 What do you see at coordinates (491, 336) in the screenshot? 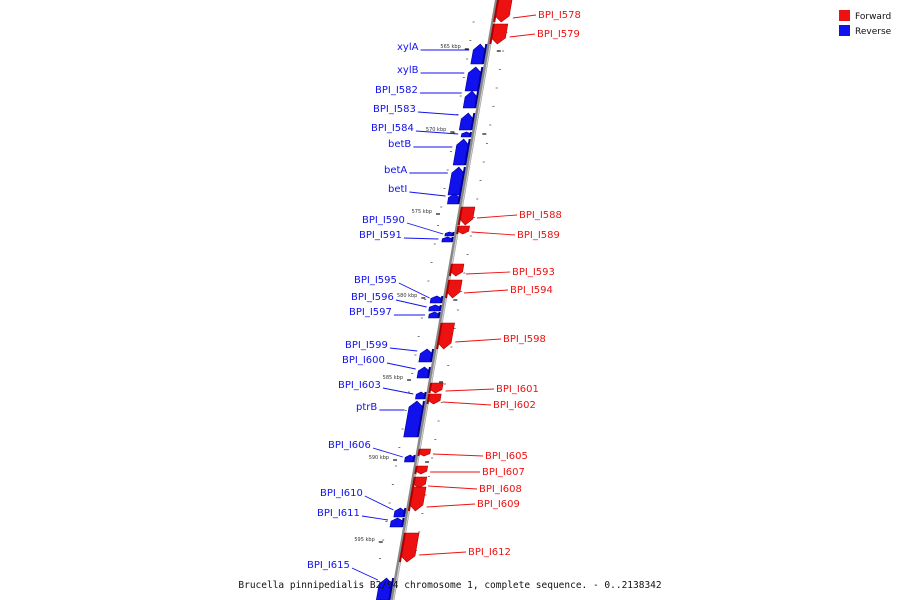
I see `gene-bpi-i598: BPI_I598` at bounding box center [491, 336].